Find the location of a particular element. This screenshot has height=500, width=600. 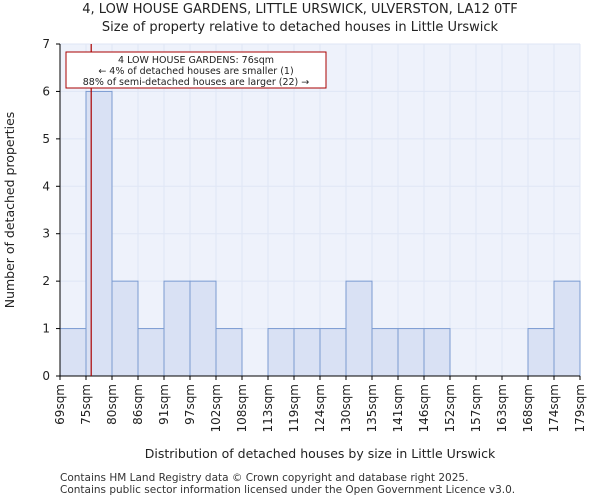

x-tick-label: 168sqm is located at coordinates (528, 408).